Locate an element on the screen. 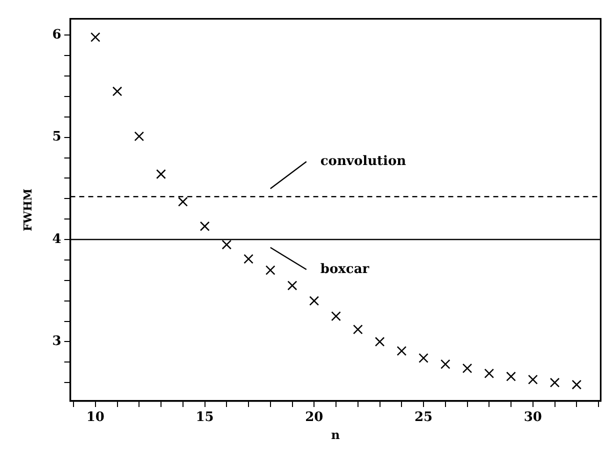 Image resolution: width=616 pixels, height=451 pixels. y-tick-label: 3 is located at coordinates (57, 342).